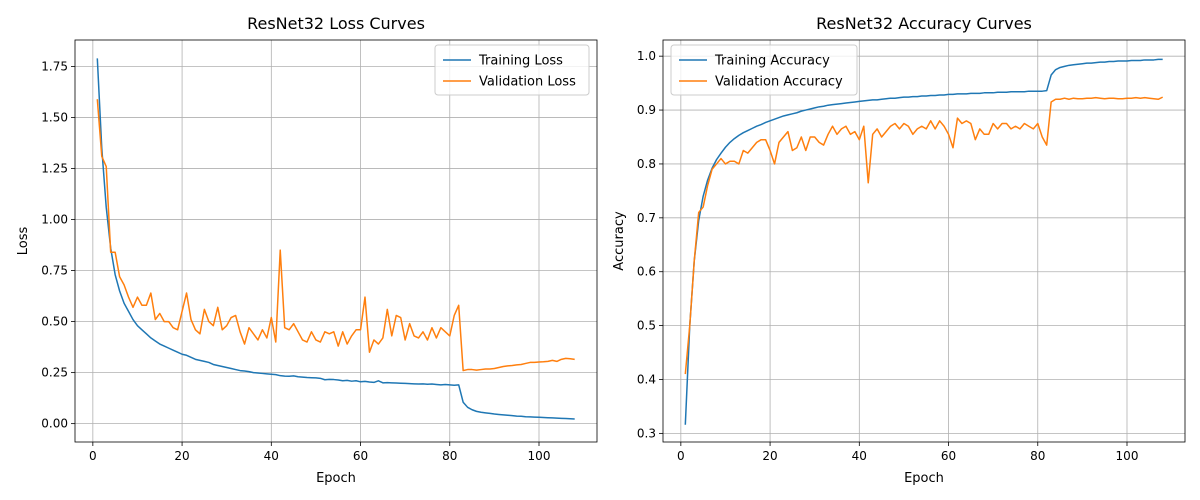 The height and width of the screenshot is (500, 1200). I want to click on accuracy-x-tick-label: 40, so click(859, 456).